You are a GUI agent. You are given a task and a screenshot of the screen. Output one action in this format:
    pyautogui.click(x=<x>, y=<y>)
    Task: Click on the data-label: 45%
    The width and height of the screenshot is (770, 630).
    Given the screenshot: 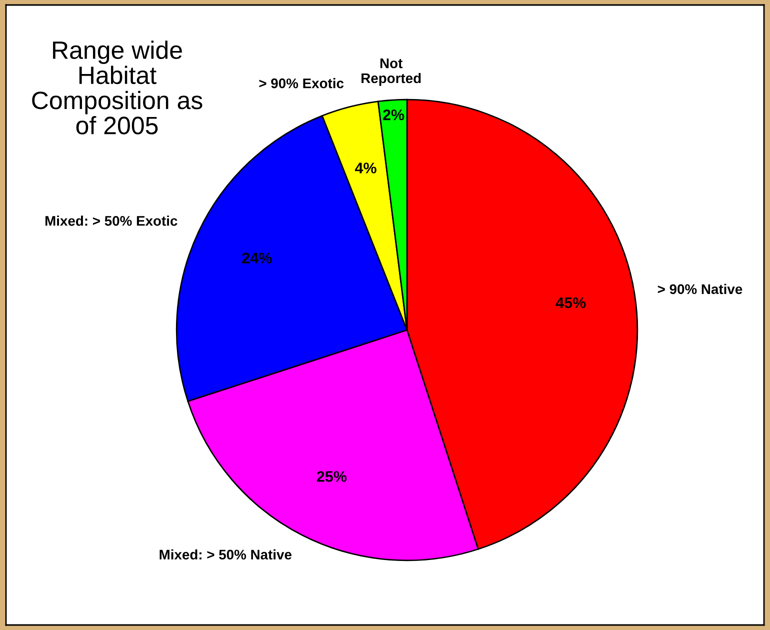 What is the action you would take?
    pyautogui.click(x=571, y=302)
    